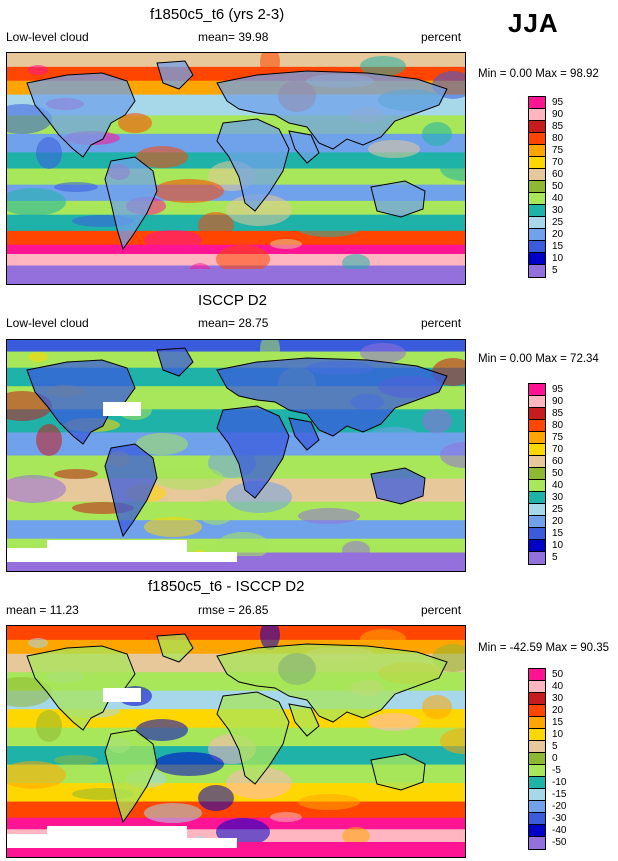  What do you see at coordinates (533, 23) in the screenshot?
I see `season-label: JJA` at bounding box center [533, 23].